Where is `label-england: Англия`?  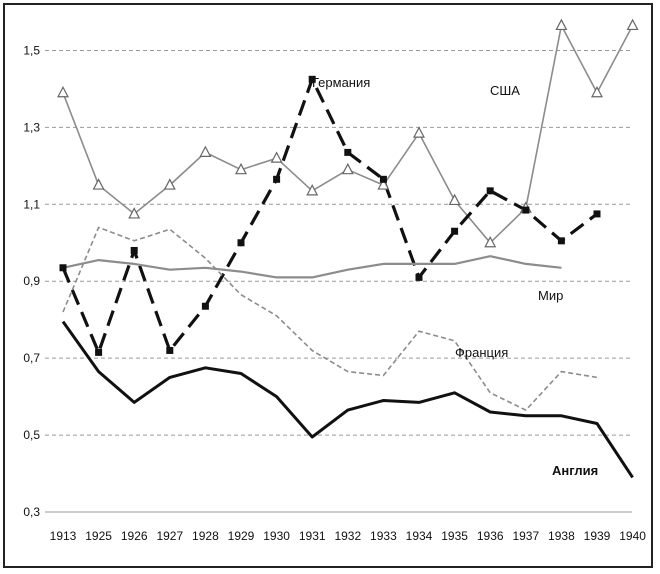 label-england: Англия is located at coordinates (575, 470).